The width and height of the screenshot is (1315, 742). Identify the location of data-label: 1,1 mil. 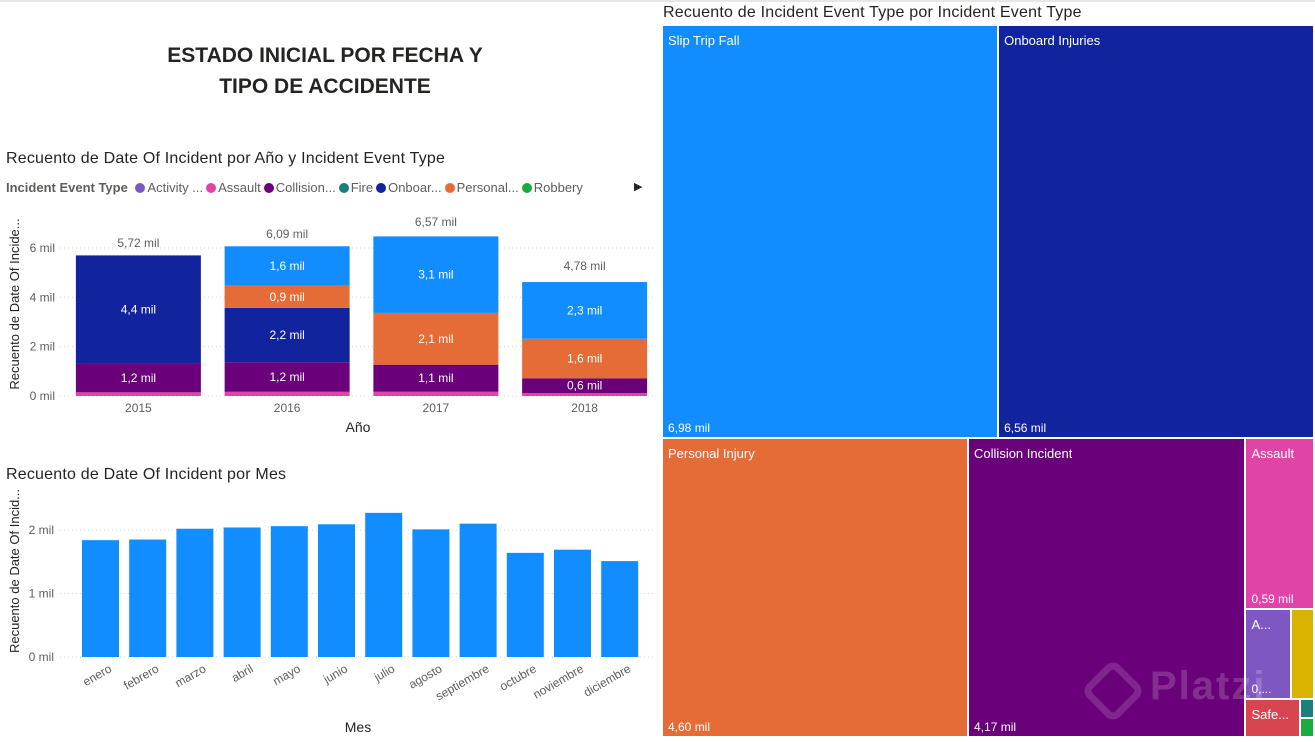
(435, 378).